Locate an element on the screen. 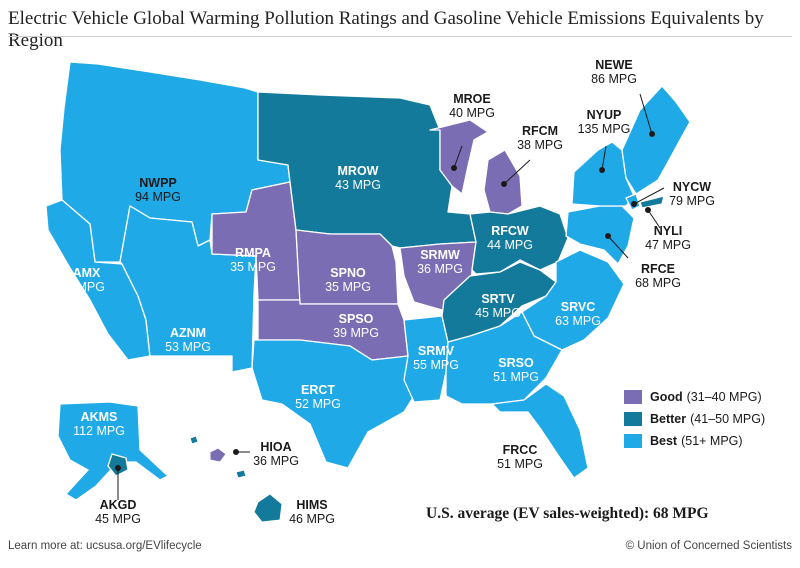 The height and width of the screenshot is (568, 800). label-nyup-mpg: 135 MPG is located at coordinates (604, 129).